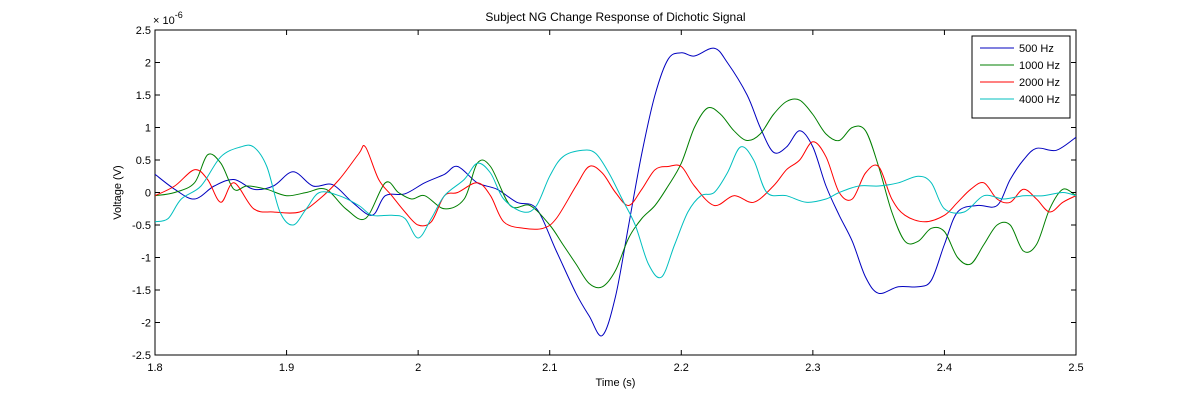 This screenshot has height=405, width=1192. What do you see at coordinates (179, 15) in the screenshot?
I see `y-exponent-power: -6` at bounding box center [179, 15].